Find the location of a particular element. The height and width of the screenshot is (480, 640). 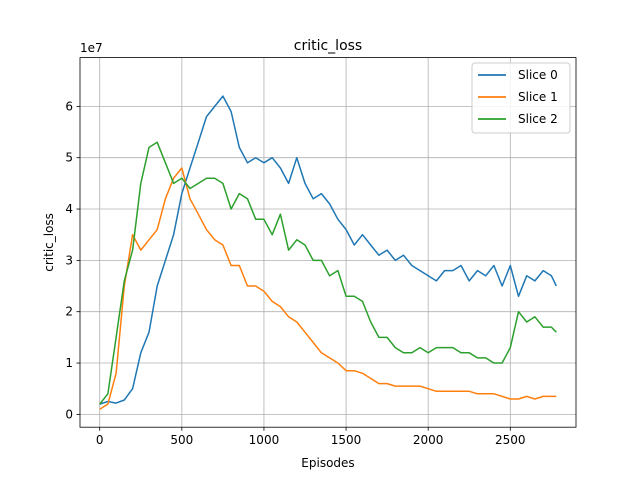

x-tick-label: 1500 is located at coordinates (346, 440).